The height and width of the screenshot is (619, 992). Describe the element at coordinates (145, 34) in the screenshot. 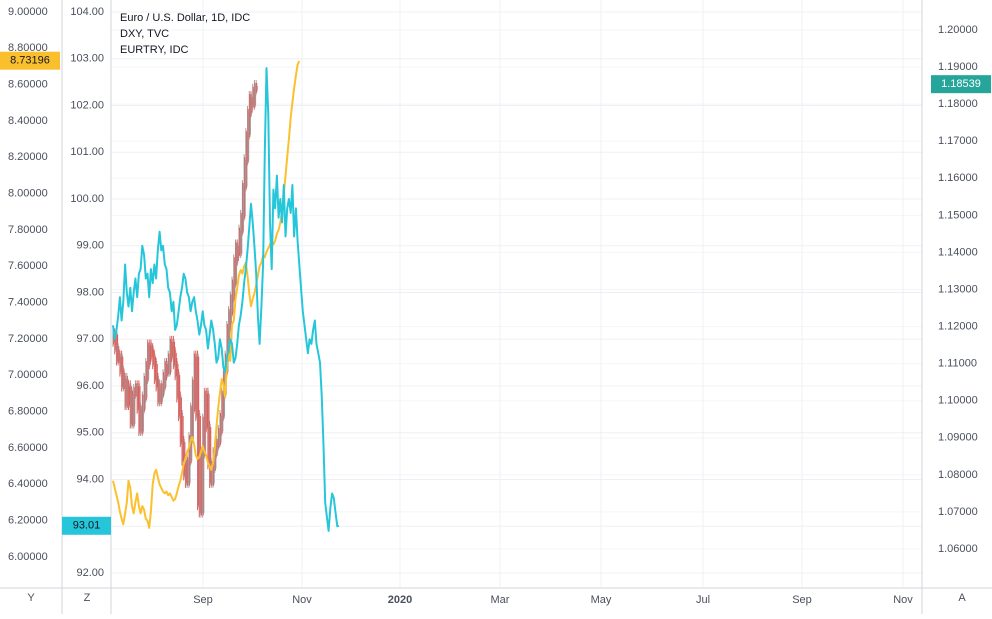

I see `legend-dxy: DXY, TVC` at that location.